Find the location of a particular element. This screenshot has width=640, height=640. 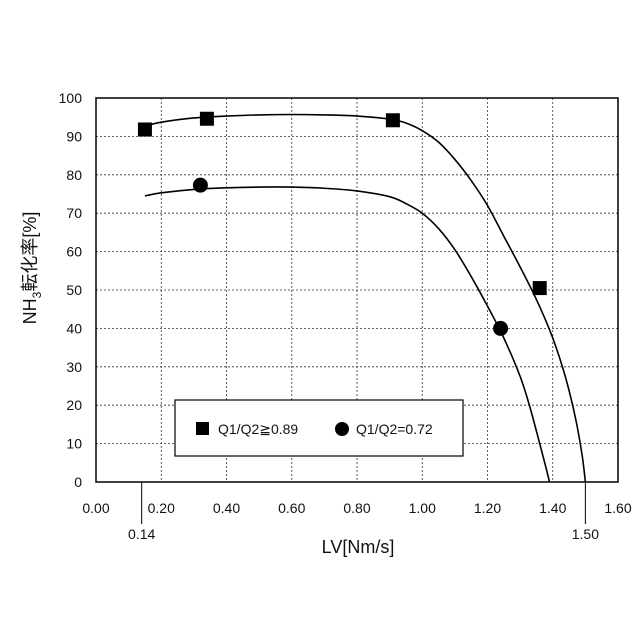

legend-circle-marker is located at coordinates (342, 429).